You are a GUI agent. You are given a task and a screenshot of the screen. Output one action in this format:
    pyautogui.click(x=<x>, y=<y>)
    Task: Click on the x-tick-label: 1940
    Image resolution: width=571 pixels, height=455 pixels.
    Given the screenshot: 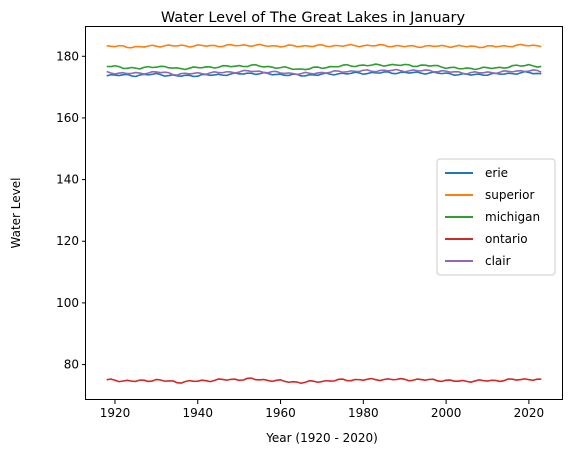 What is the action you would take?
    pyautogui.click(x=197, y=413)
    